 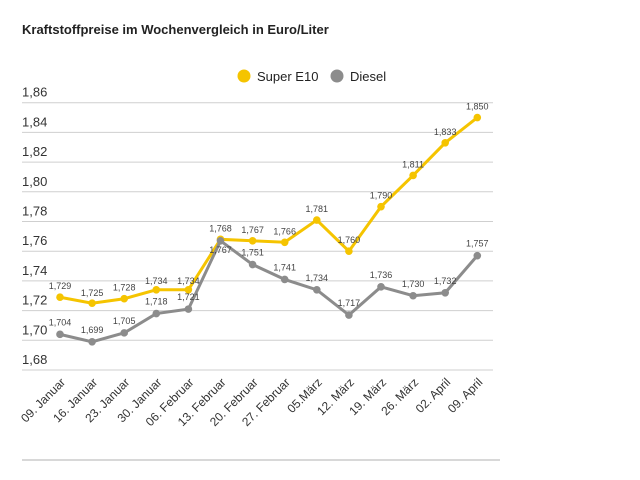 What do you see at coordinates (156, 302) in the screenshot?
I see `data-label: 1,718` at bounding box center [156, 302].